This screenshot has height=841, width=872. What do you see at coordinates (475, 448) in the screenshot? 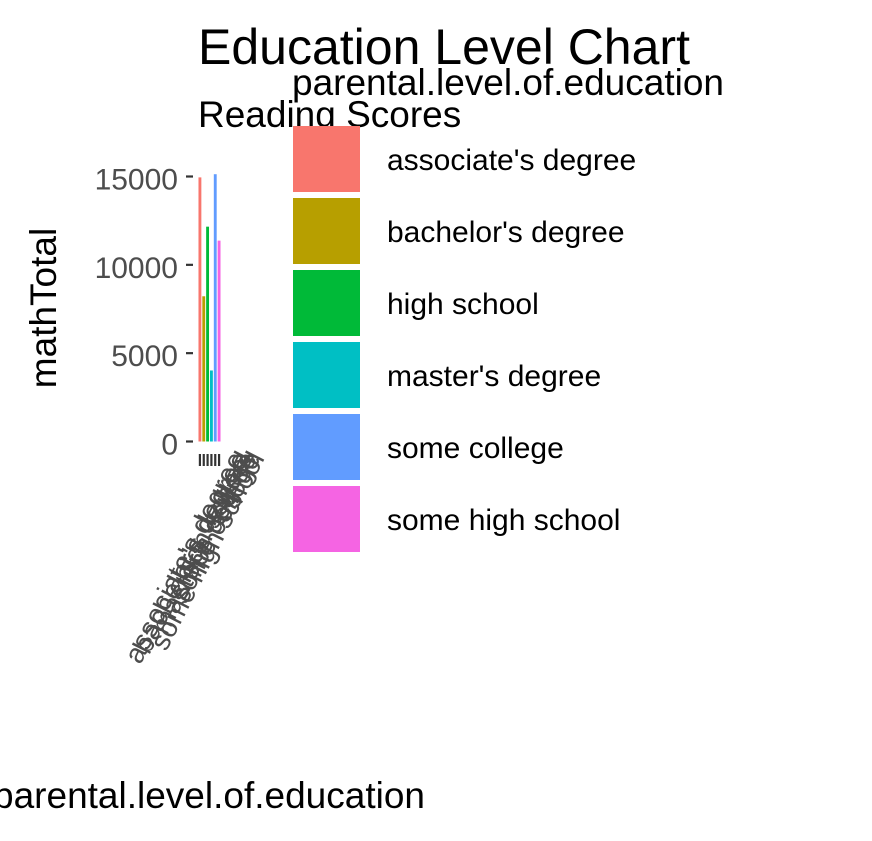
I see `legend-label: some college` at bounding box center [475, 448].